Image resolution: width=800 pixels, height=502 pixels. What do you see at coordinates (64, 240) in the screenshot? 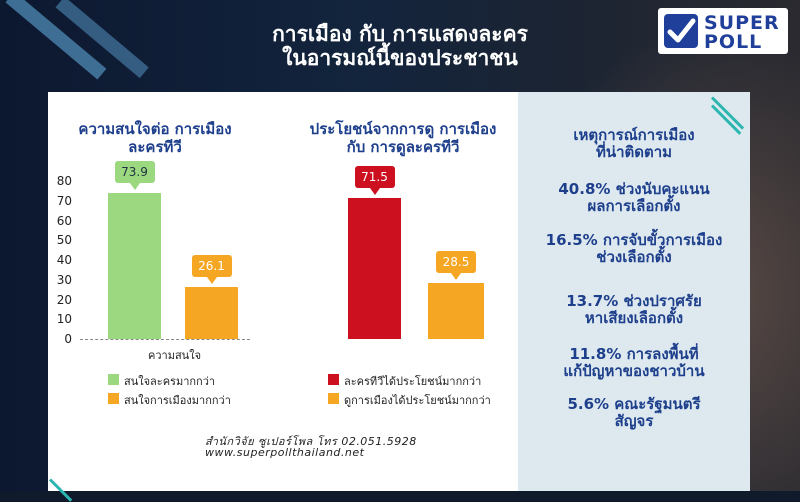
I see `chart1-ytick-50: 50` at bounding box center [64, 240].